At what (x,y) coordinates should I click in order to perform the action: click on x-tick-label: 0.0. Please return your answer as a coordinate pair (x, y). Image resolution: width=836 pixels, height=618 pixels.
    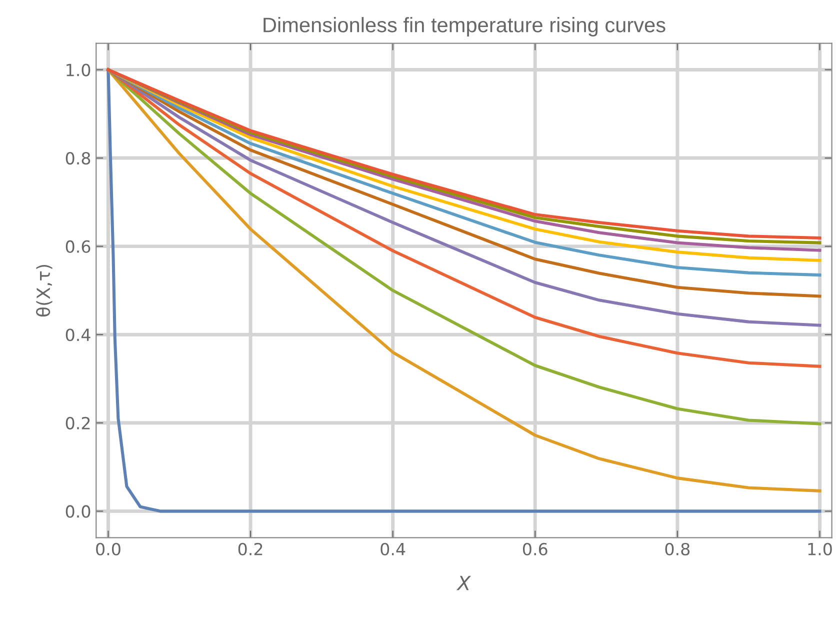
    Looking at the image, I should click on (108, 549).